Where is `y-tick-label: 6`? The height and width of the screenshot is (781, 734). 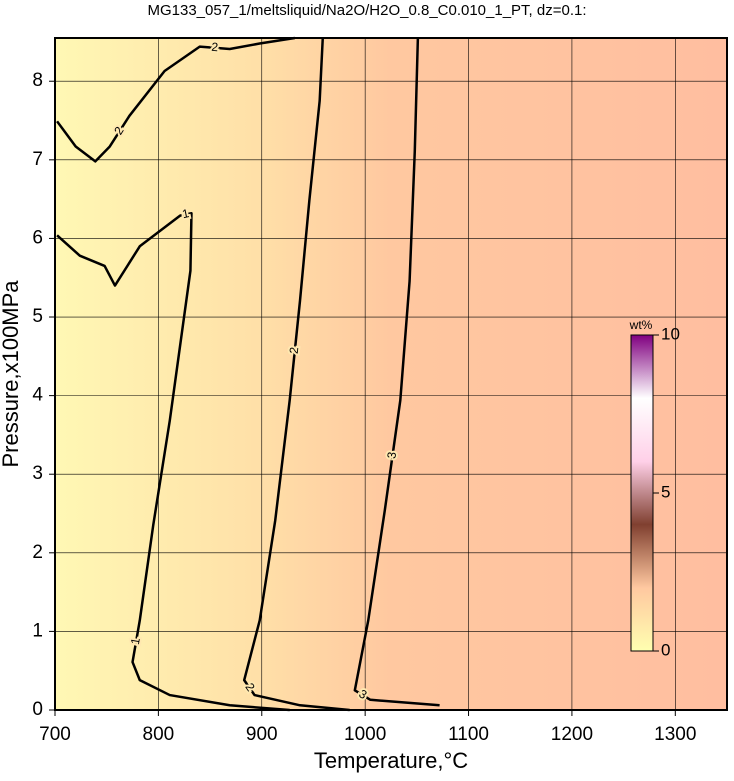
y-tick-label: 6 is located at coordinates (37, 237).